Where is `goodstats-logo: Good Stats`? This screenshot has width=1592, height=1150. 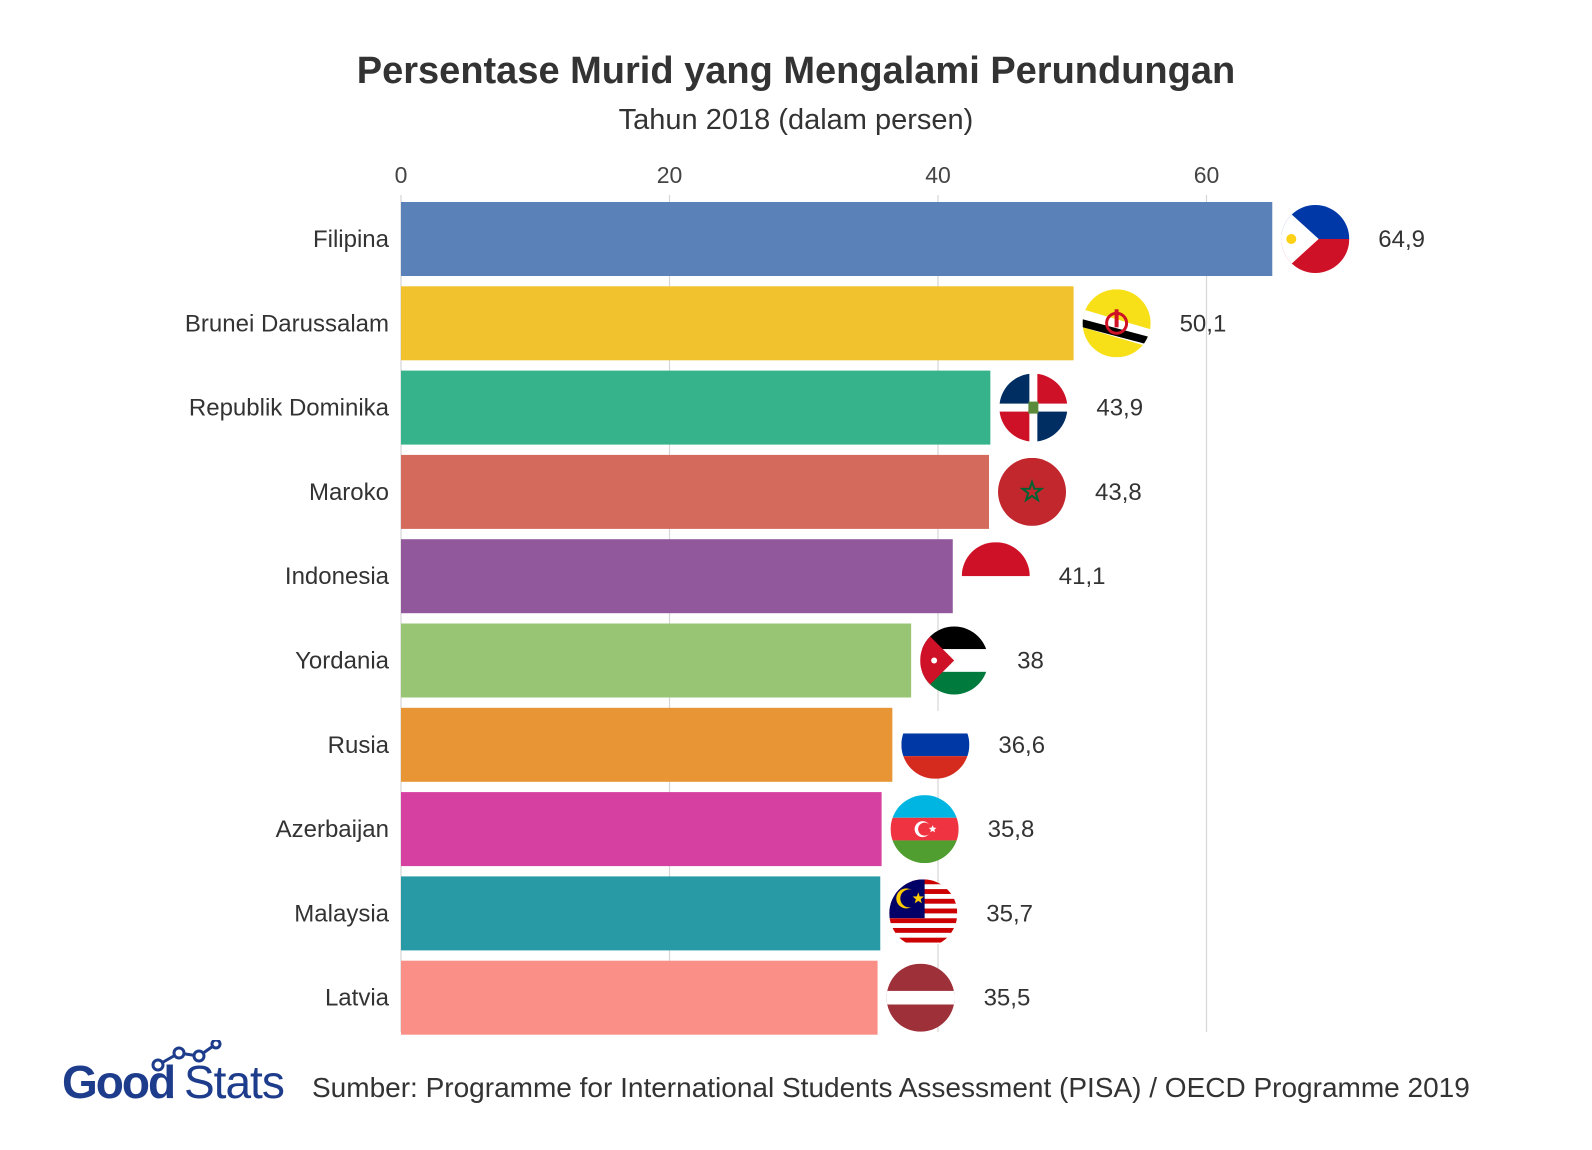 goodstats-logo: Good Stats is located at coordinates (173, 1074).